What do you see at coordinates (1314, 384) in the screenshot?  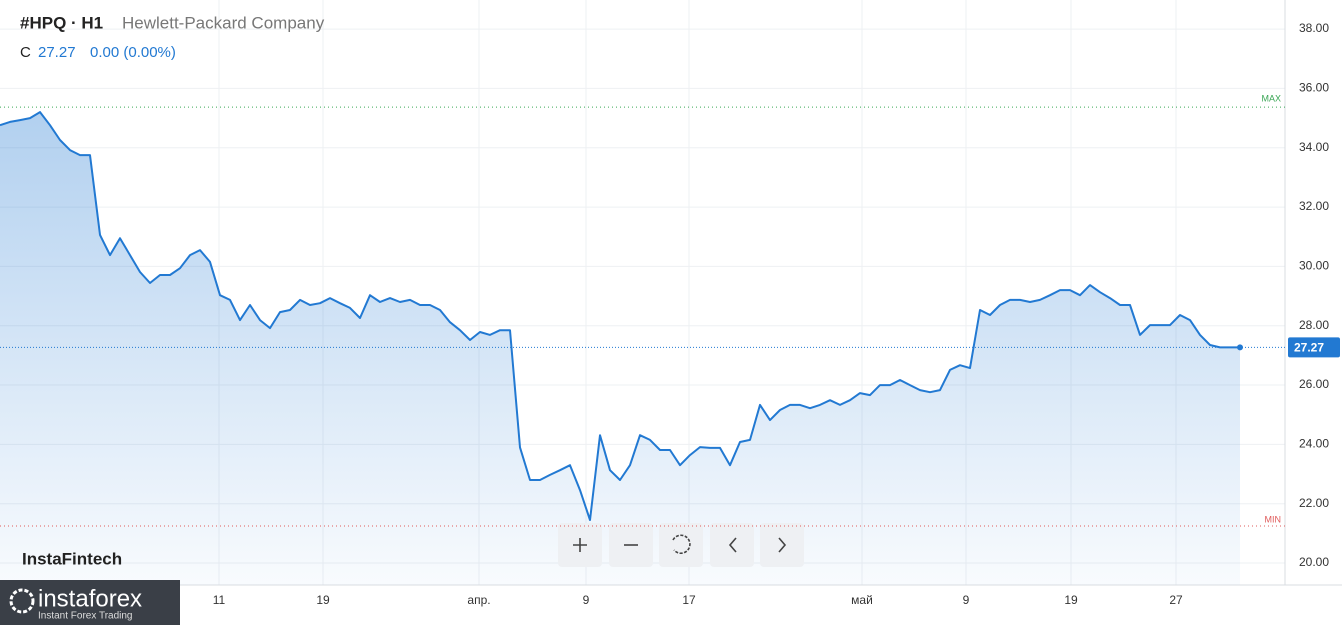 I see `y-tick-label: 26.00` at bounding box center [1314, 384].